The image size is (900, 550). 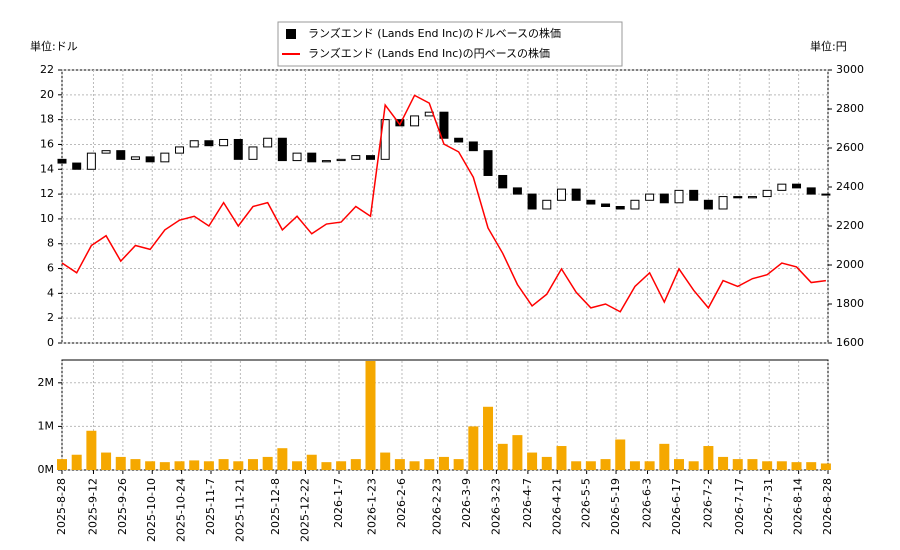 I want to click on x-tick-label: 2025-12-8, so click(x=275, y=506).